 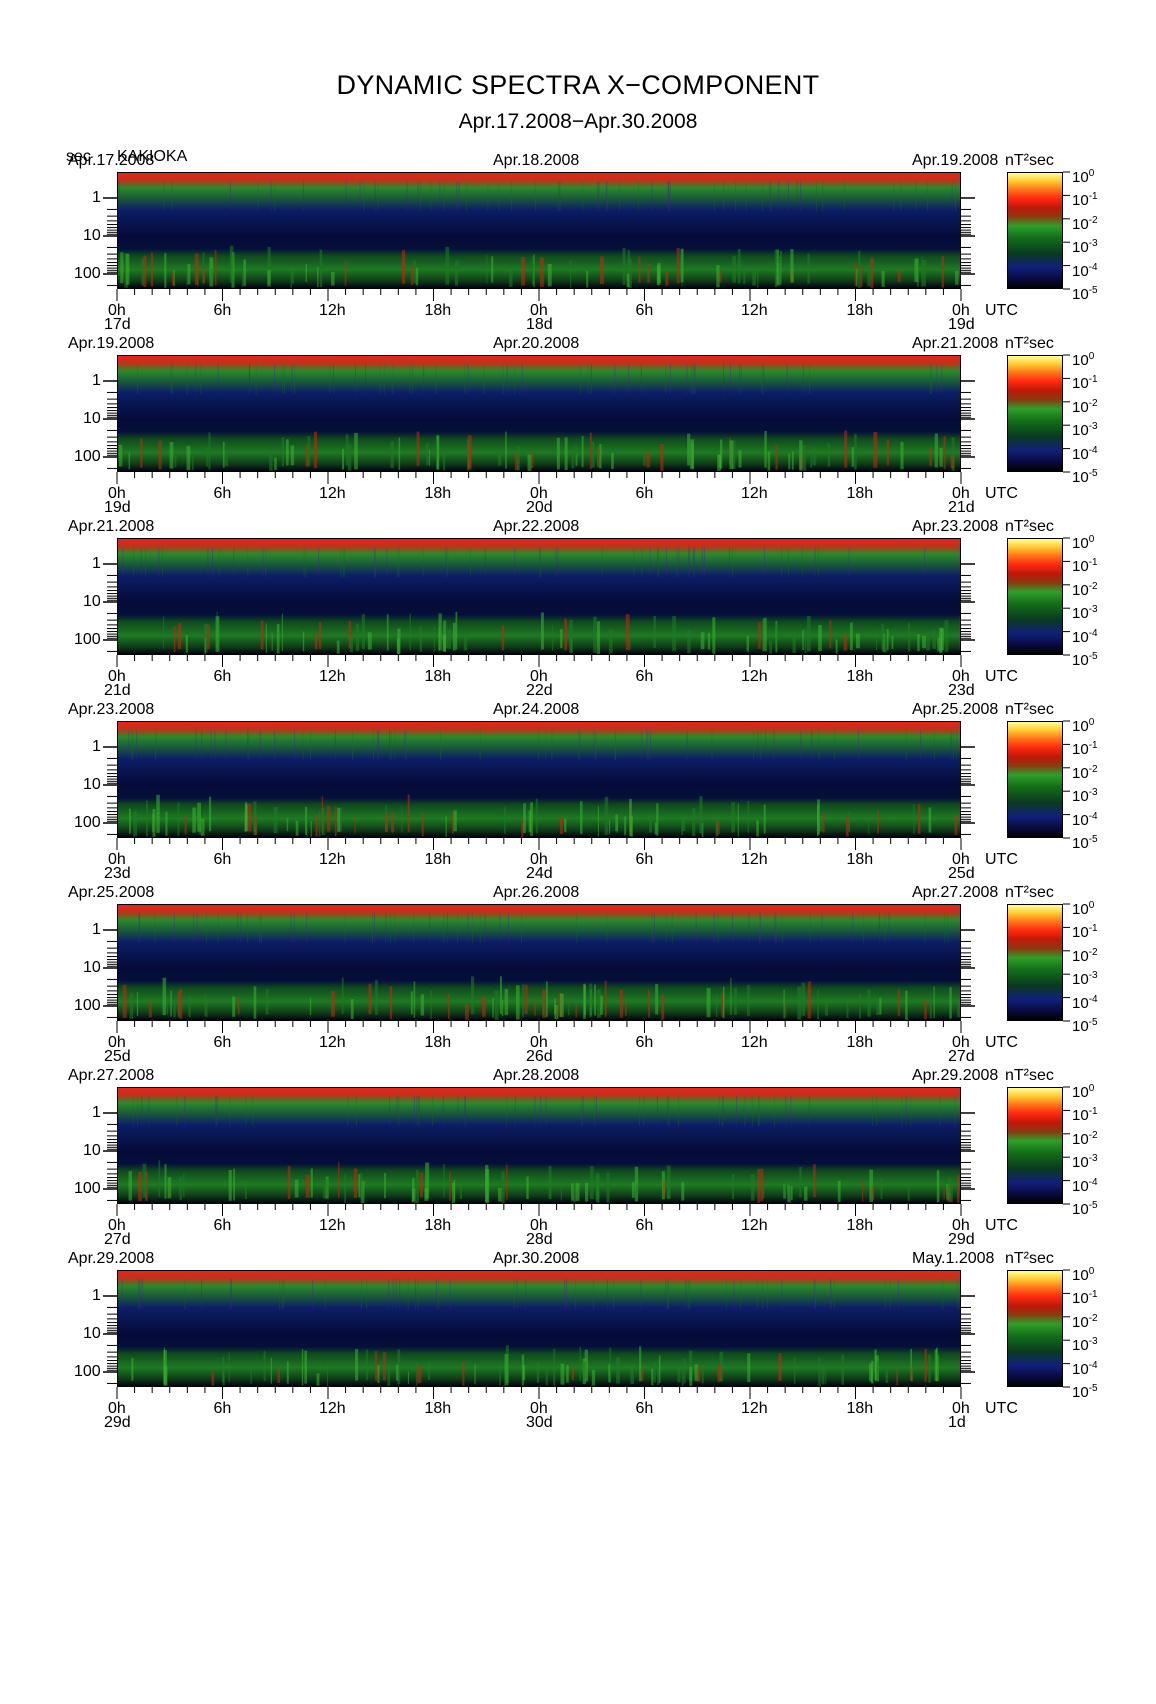 I want to click on panel-date-right: Apr.29.2008, so click(x=955, y=1075).